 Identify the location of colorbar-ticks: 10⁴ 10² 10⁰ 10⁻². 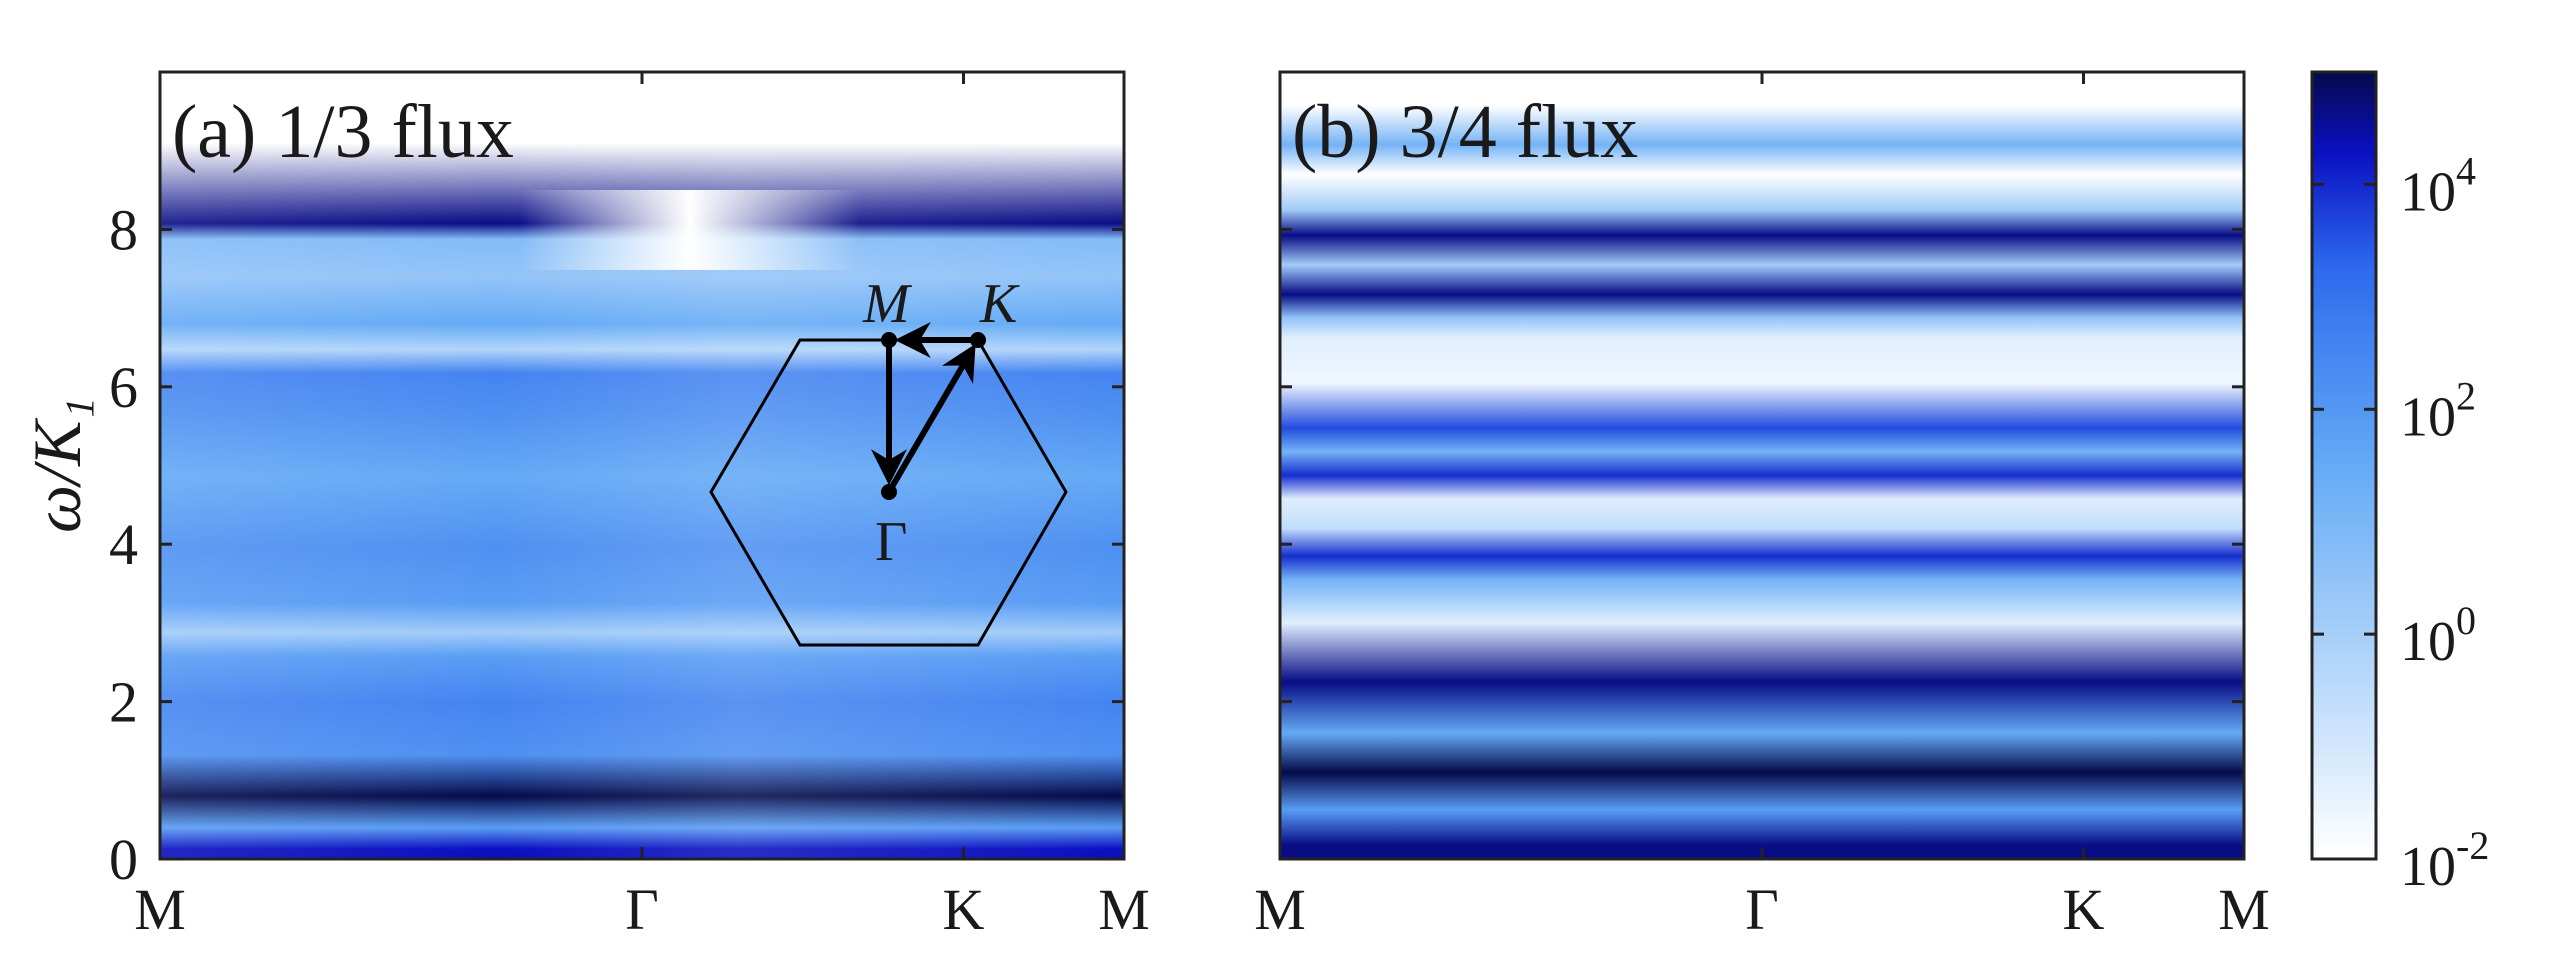
(2400, 523).